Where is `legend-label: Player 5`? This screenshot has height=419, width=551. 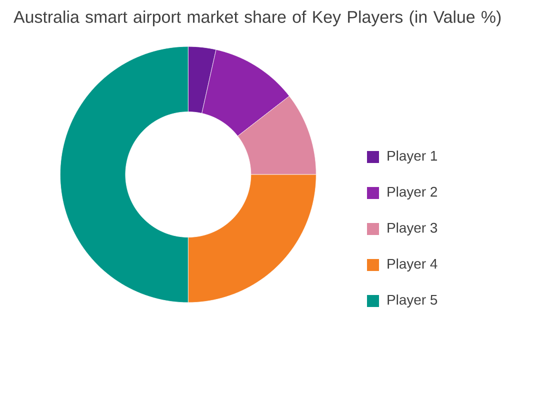 legend-label: Player 5 is located at coordinates (413, 301).